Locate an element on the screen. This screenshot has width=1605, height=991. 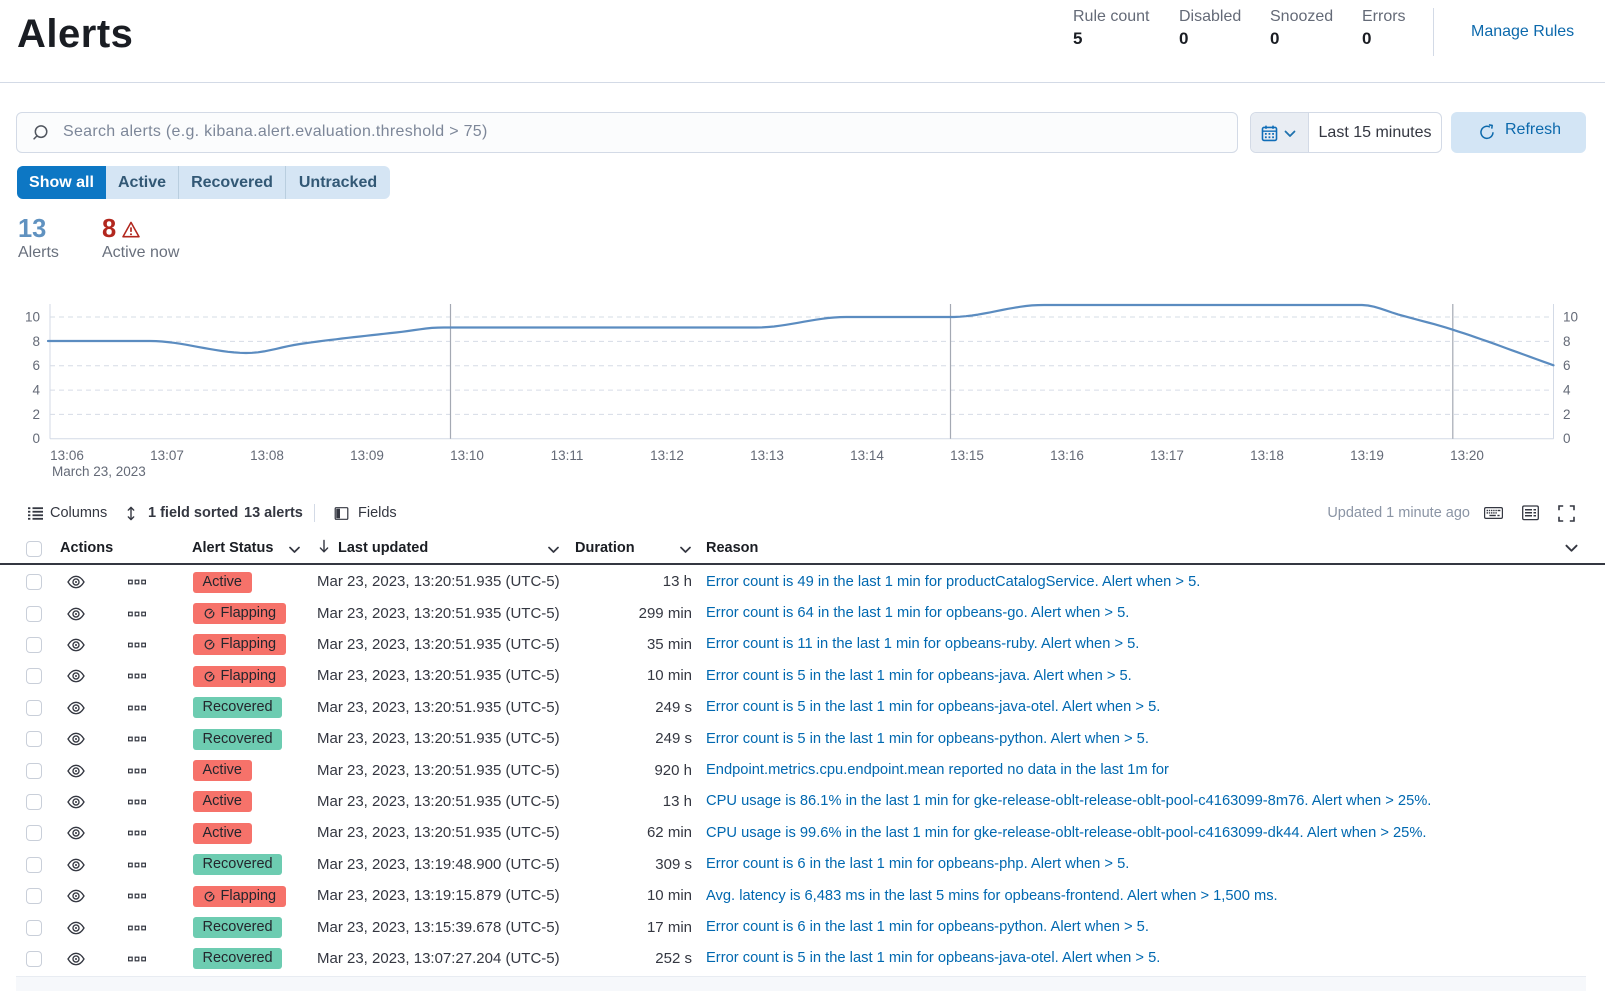
svg-text: 13:12 is located at coordinates (667, 455).